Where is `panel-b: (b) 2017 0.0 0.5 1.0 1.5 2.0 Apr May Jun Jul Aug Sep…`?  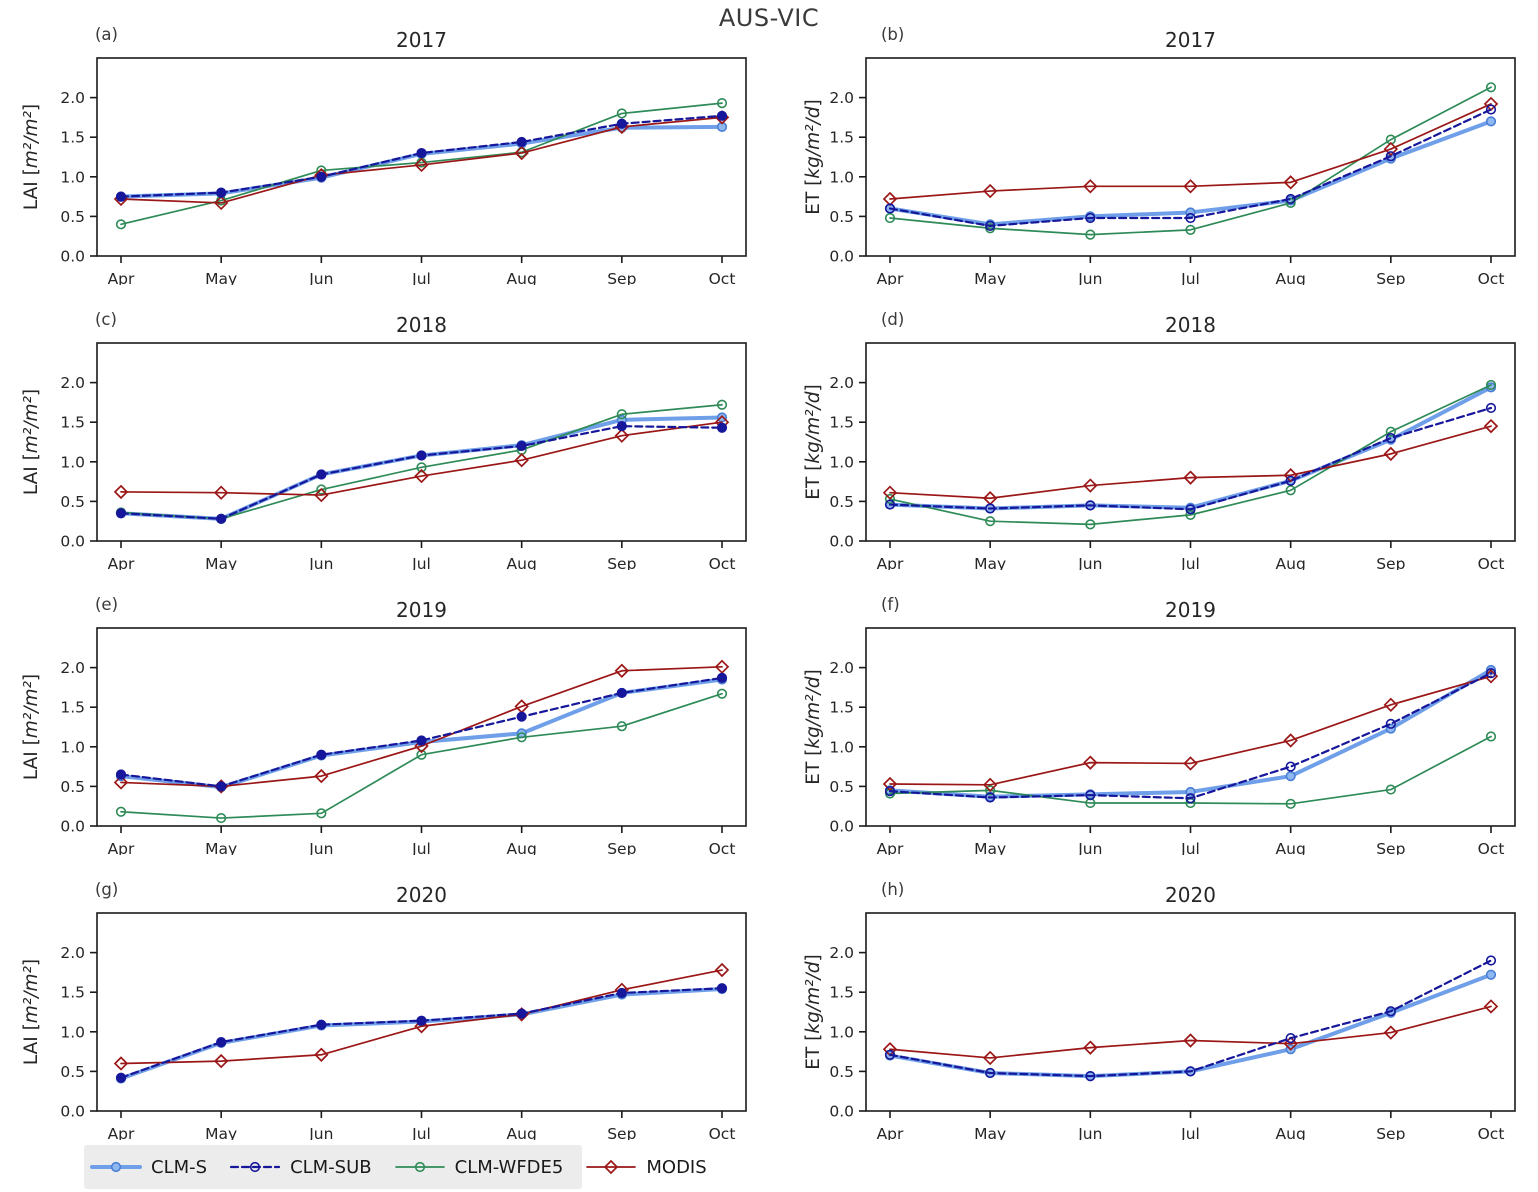
panel-b: (b) 2017 0.0 0.5 1.0 1.5 2.0 Apr May Jun Jul Aug Sep… is located at coordinates (1153, 142).